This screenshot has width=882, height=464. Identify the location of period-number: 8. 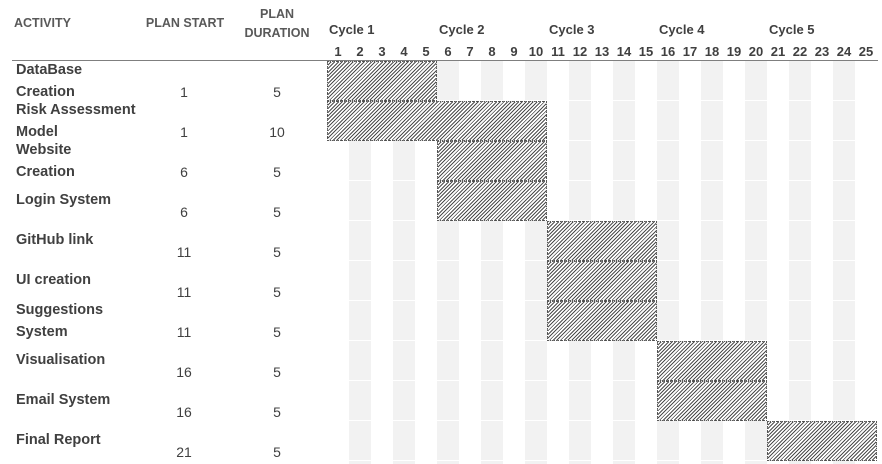
(492, 51).